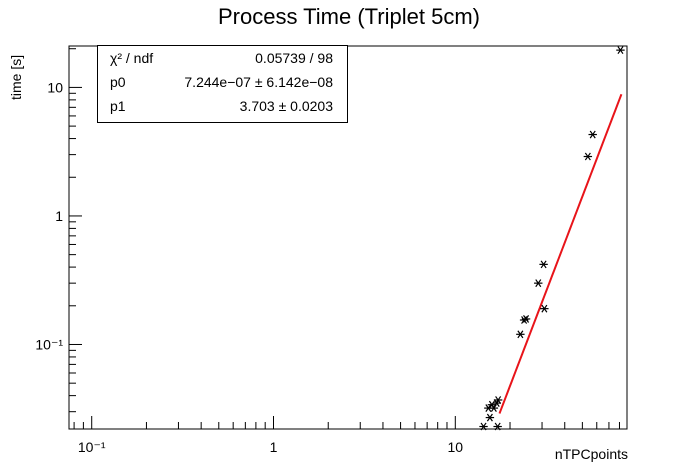  Describe the element at coordinates (456, 447) in the screenshot. I see `x-tick-label: 10` at that location.